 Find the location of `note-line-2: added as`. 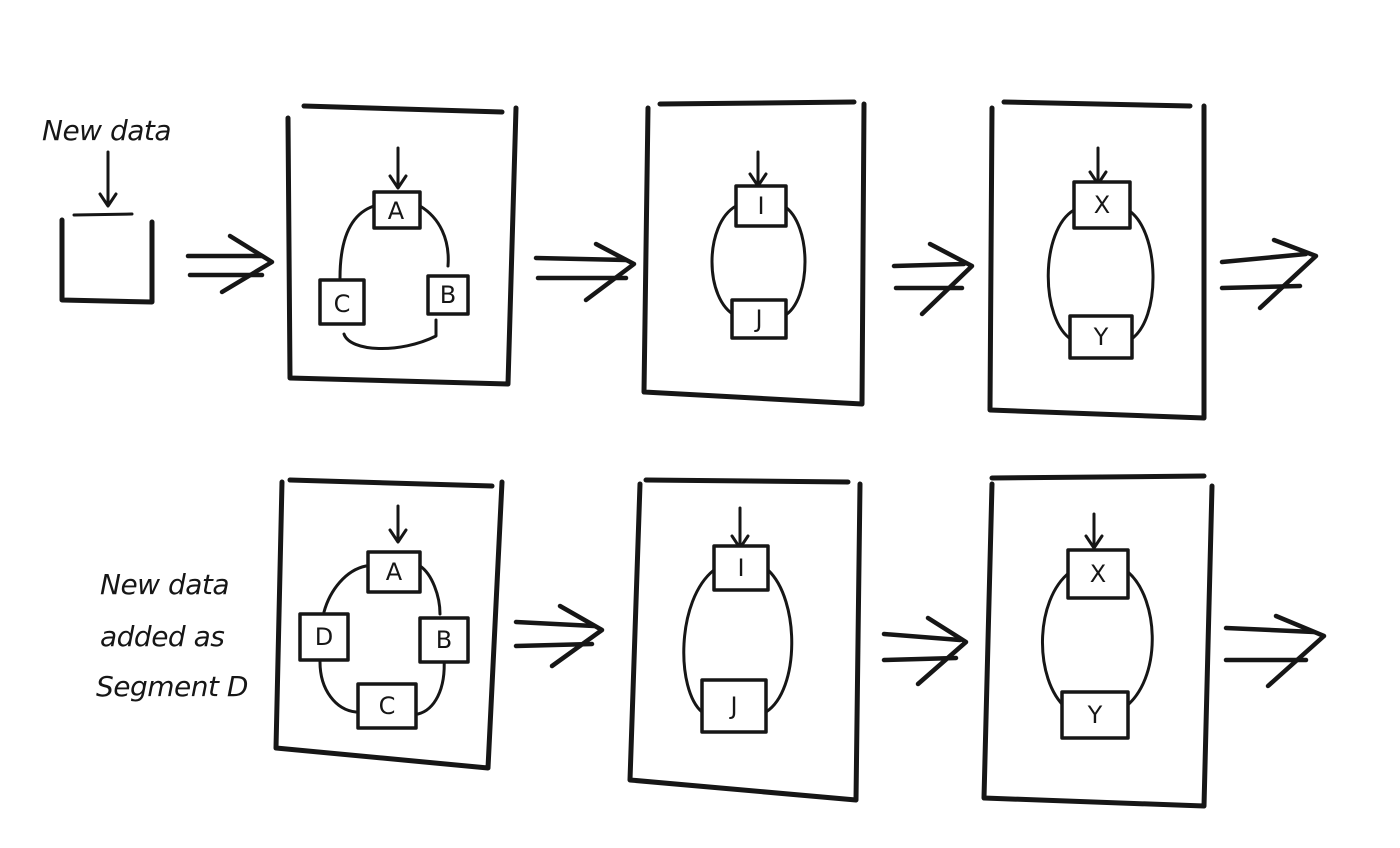

note-line-2: added as is located at coordinates (162, 636).